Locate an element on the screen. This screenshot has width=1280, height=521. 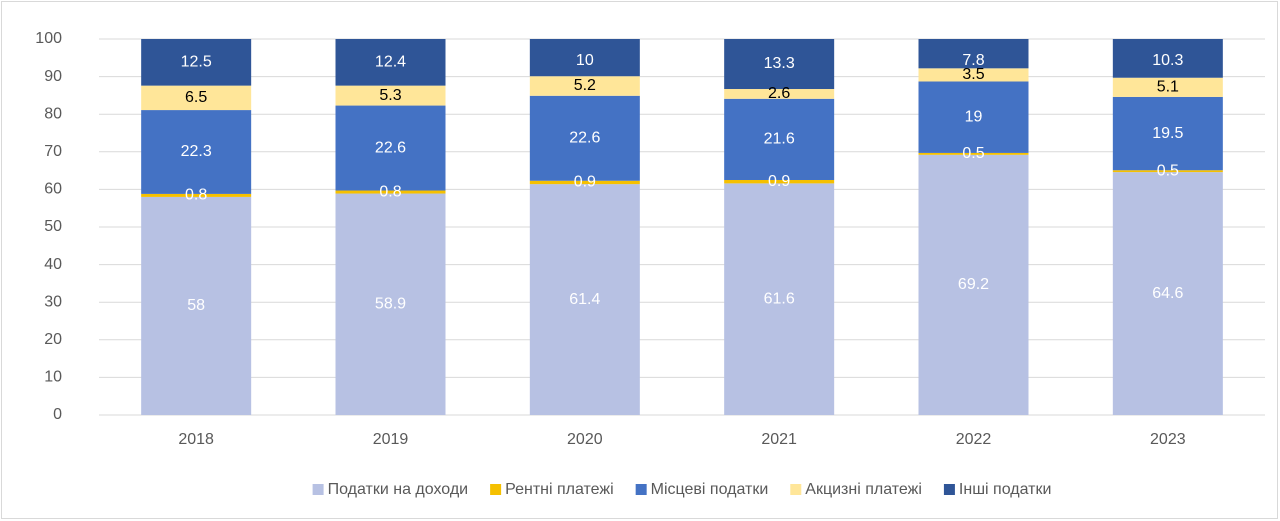
data-label: 10.3 is located at coordinates (1167, 60).